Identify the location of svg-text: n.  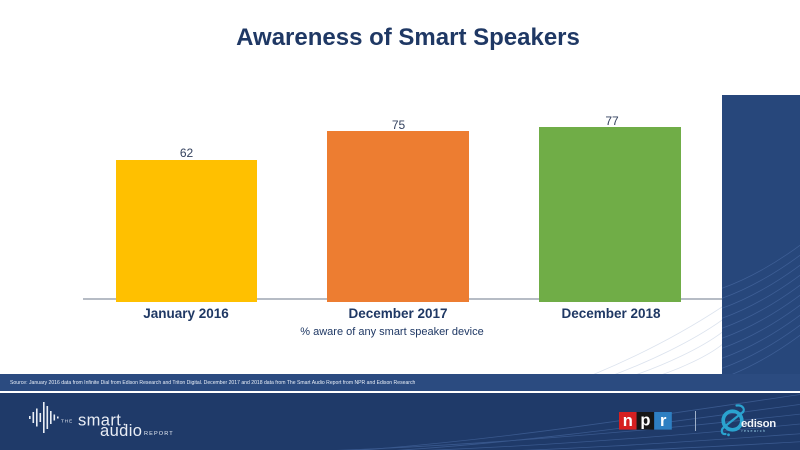
(628, 421).